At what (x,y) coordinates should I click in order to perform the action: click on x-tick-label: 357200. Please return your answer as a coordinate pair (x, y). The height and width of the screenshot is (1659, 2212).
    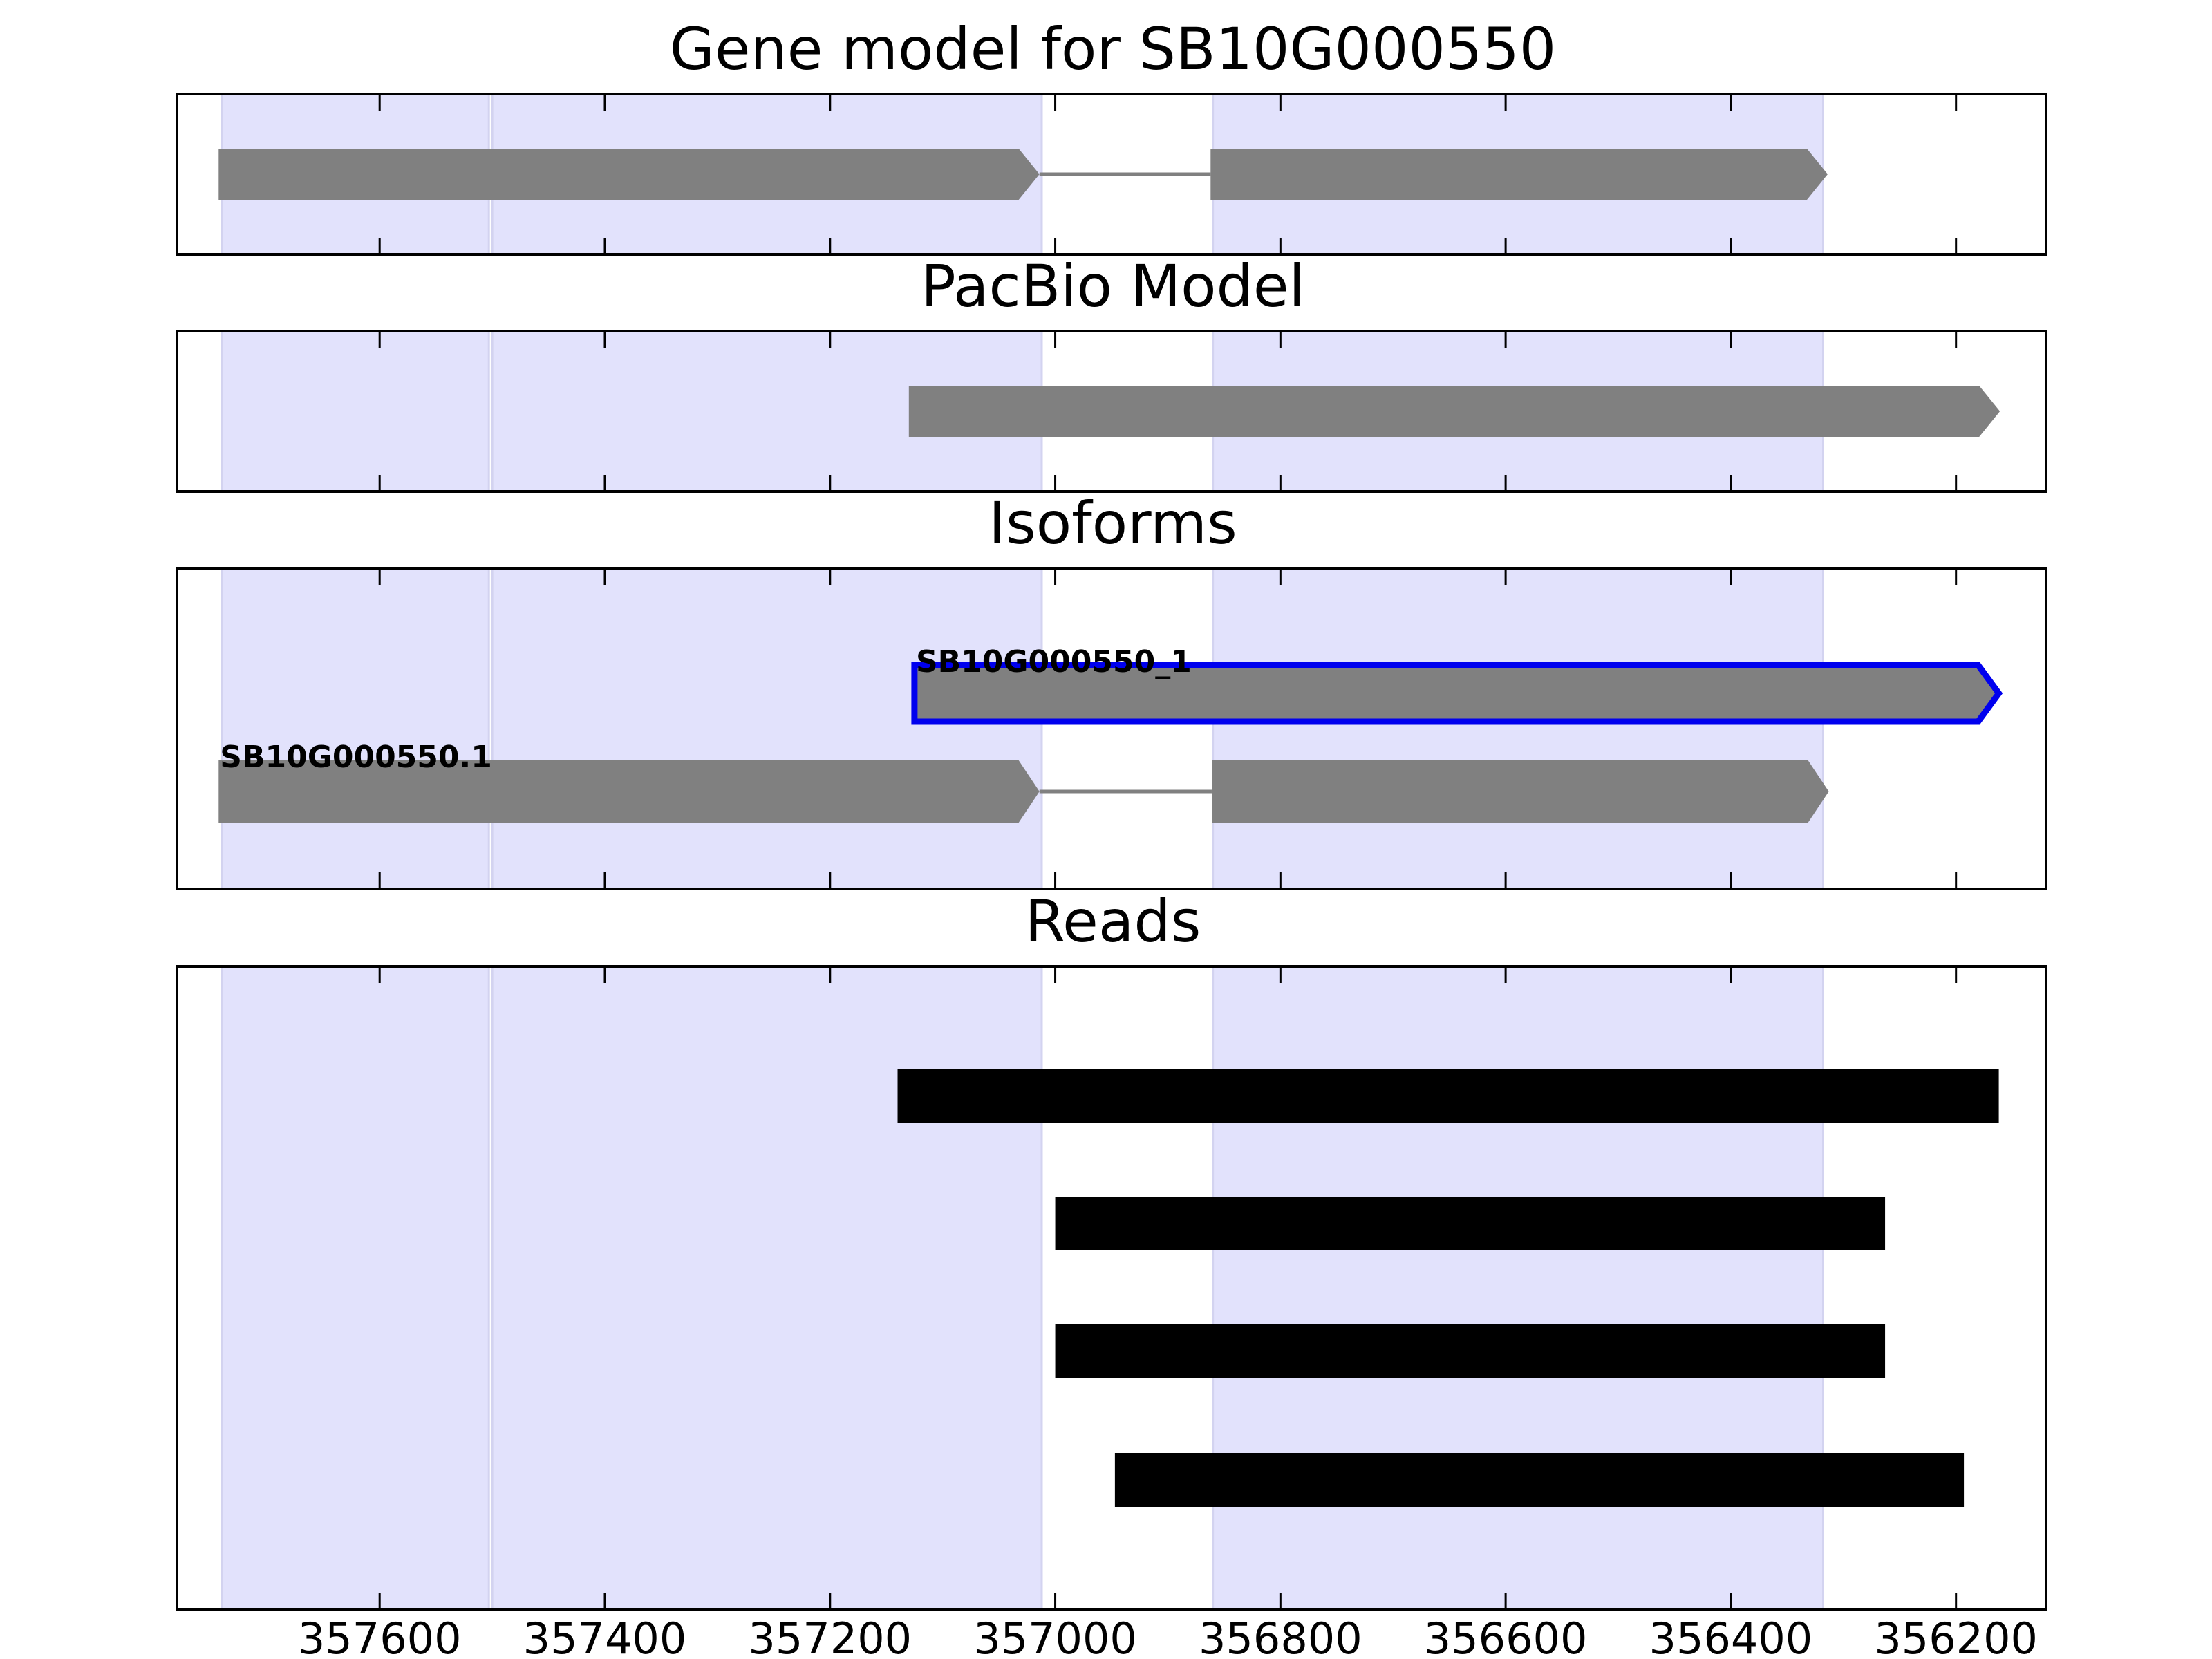
    Looking at the image, I should click on (830, 1636).